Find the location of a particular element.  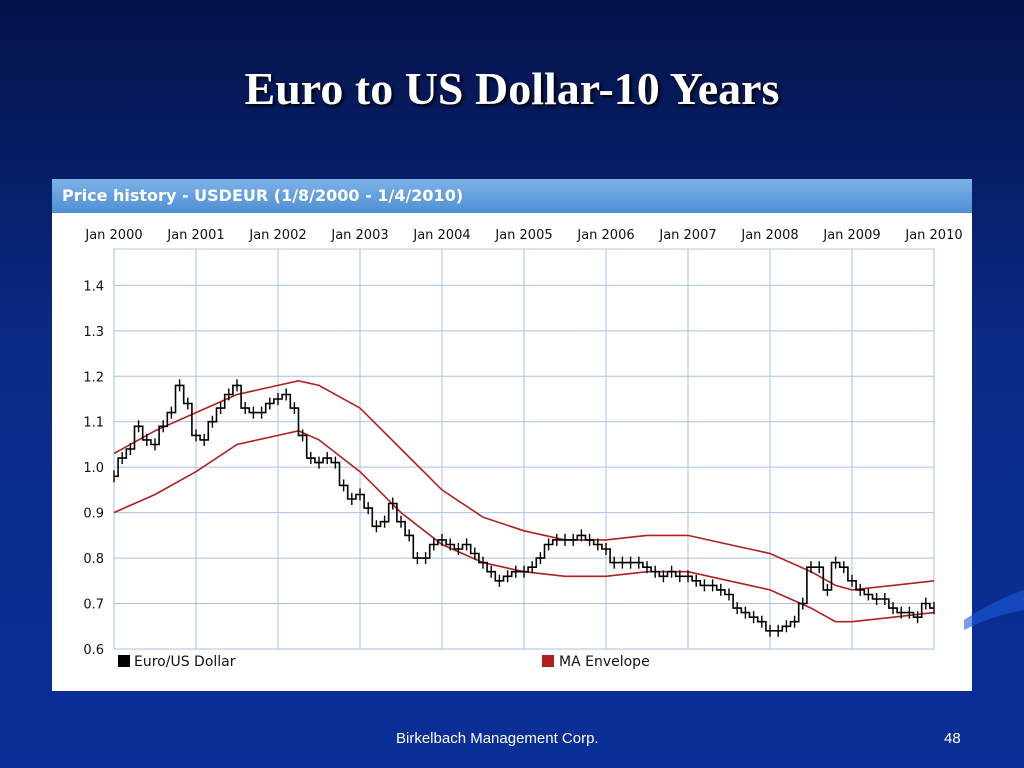

x-tick-label: Jan 2005 is located at coordinates (523, 235).